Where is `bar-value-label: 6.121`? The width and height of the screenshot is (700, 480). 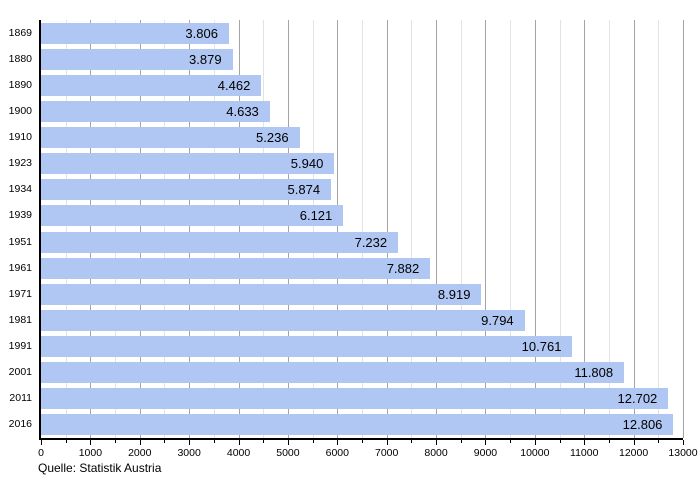 bar-value-label: 6.121 is located at coordinates (316, 216).